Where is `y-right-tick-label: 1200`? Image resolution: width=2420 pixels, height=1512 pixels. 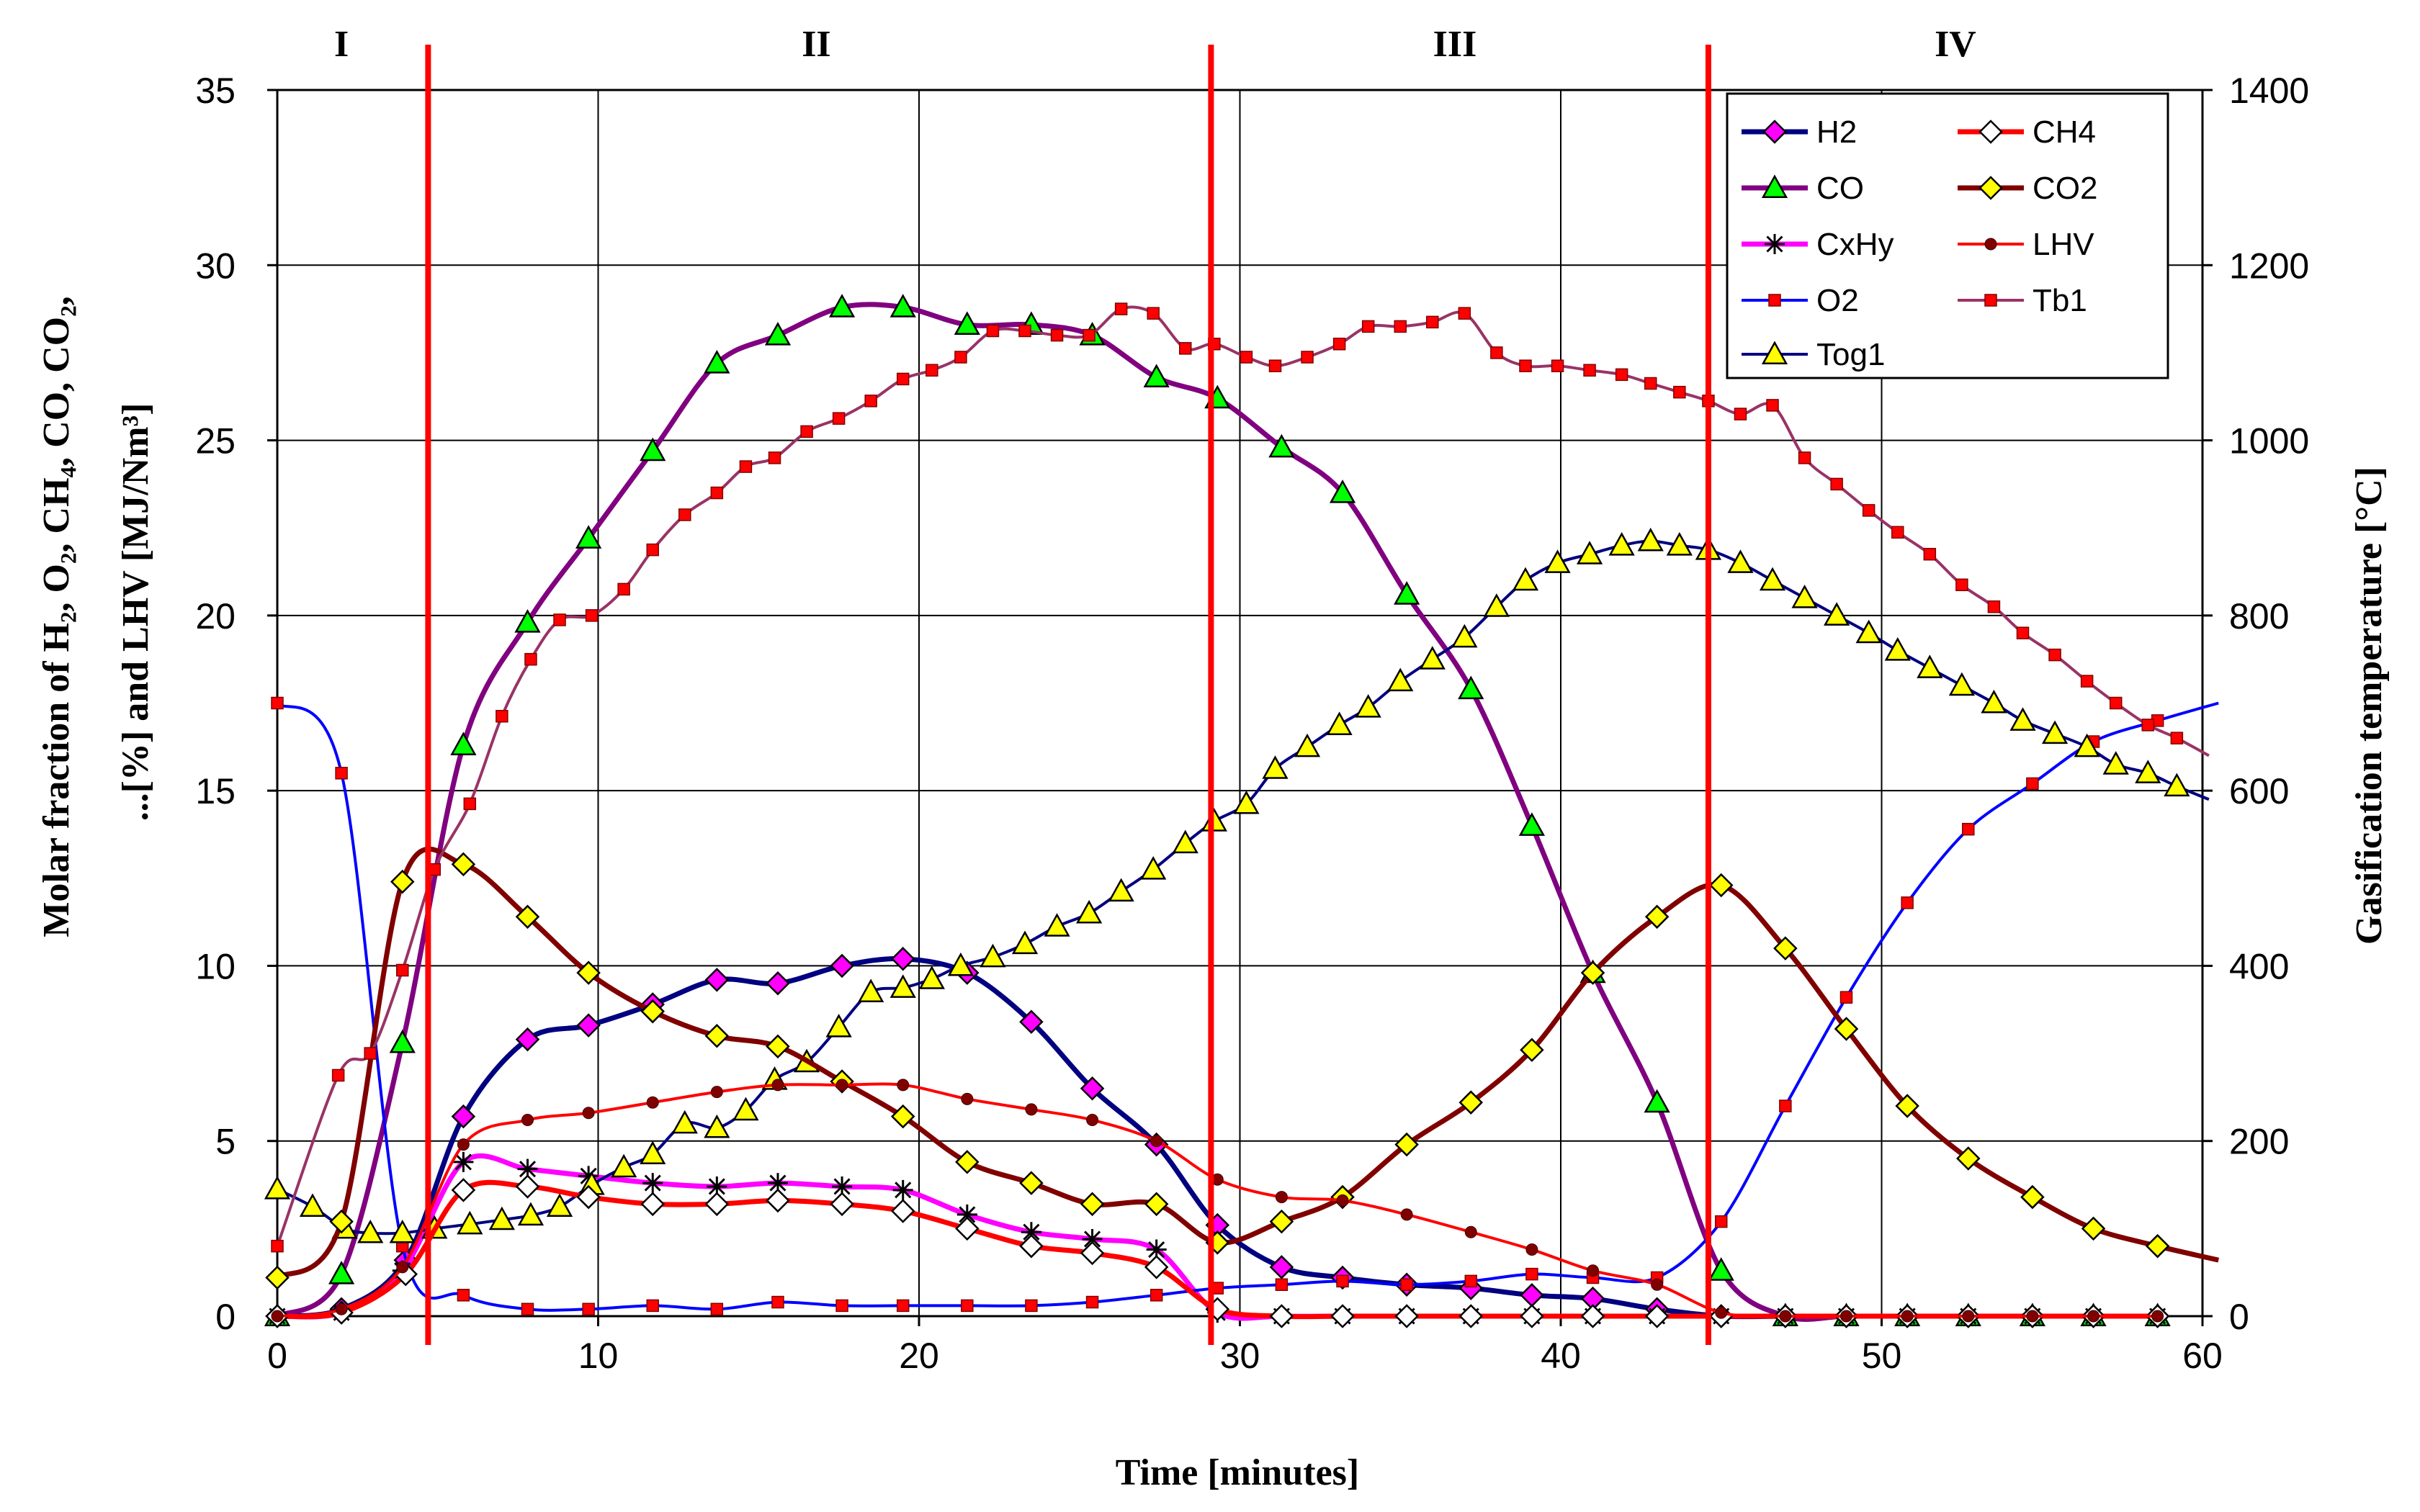
y-right-tick-label: 1200 is located at coordinates (2269, 266).